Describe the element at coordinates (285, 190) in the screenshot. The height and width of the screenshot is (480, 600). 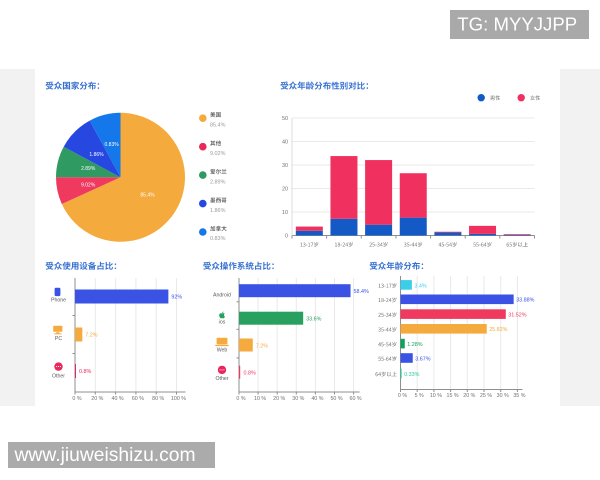
I see `svg-text: 20` at that location.